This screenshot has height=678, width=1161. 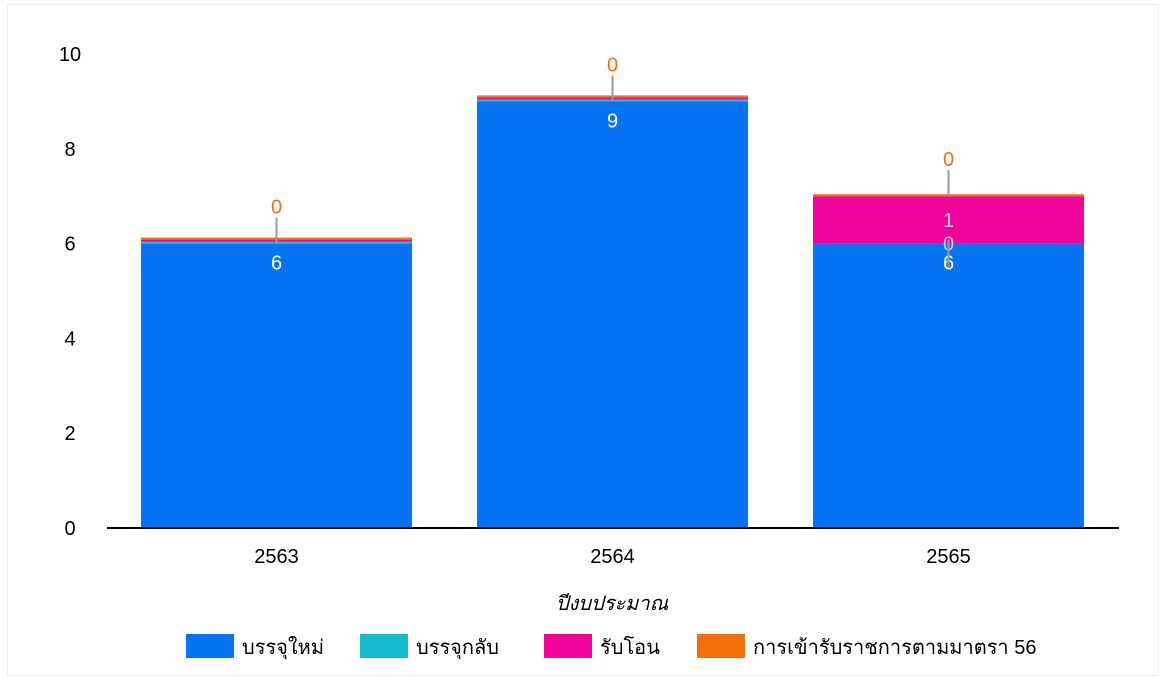 What do you see at coordinates (457, 648) in the screenshot?
I see `legend-label: บรรจุกลับ` at bounding box center [457, 648].